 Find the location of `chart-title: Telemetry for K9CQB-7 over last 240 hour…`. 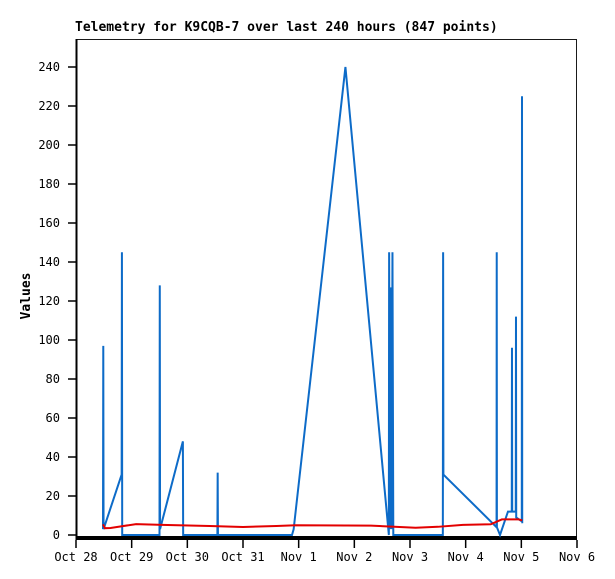

chart-title: Telemetry for K9CQB-7 over last 240 hour… is located at coordinates (286, 27).